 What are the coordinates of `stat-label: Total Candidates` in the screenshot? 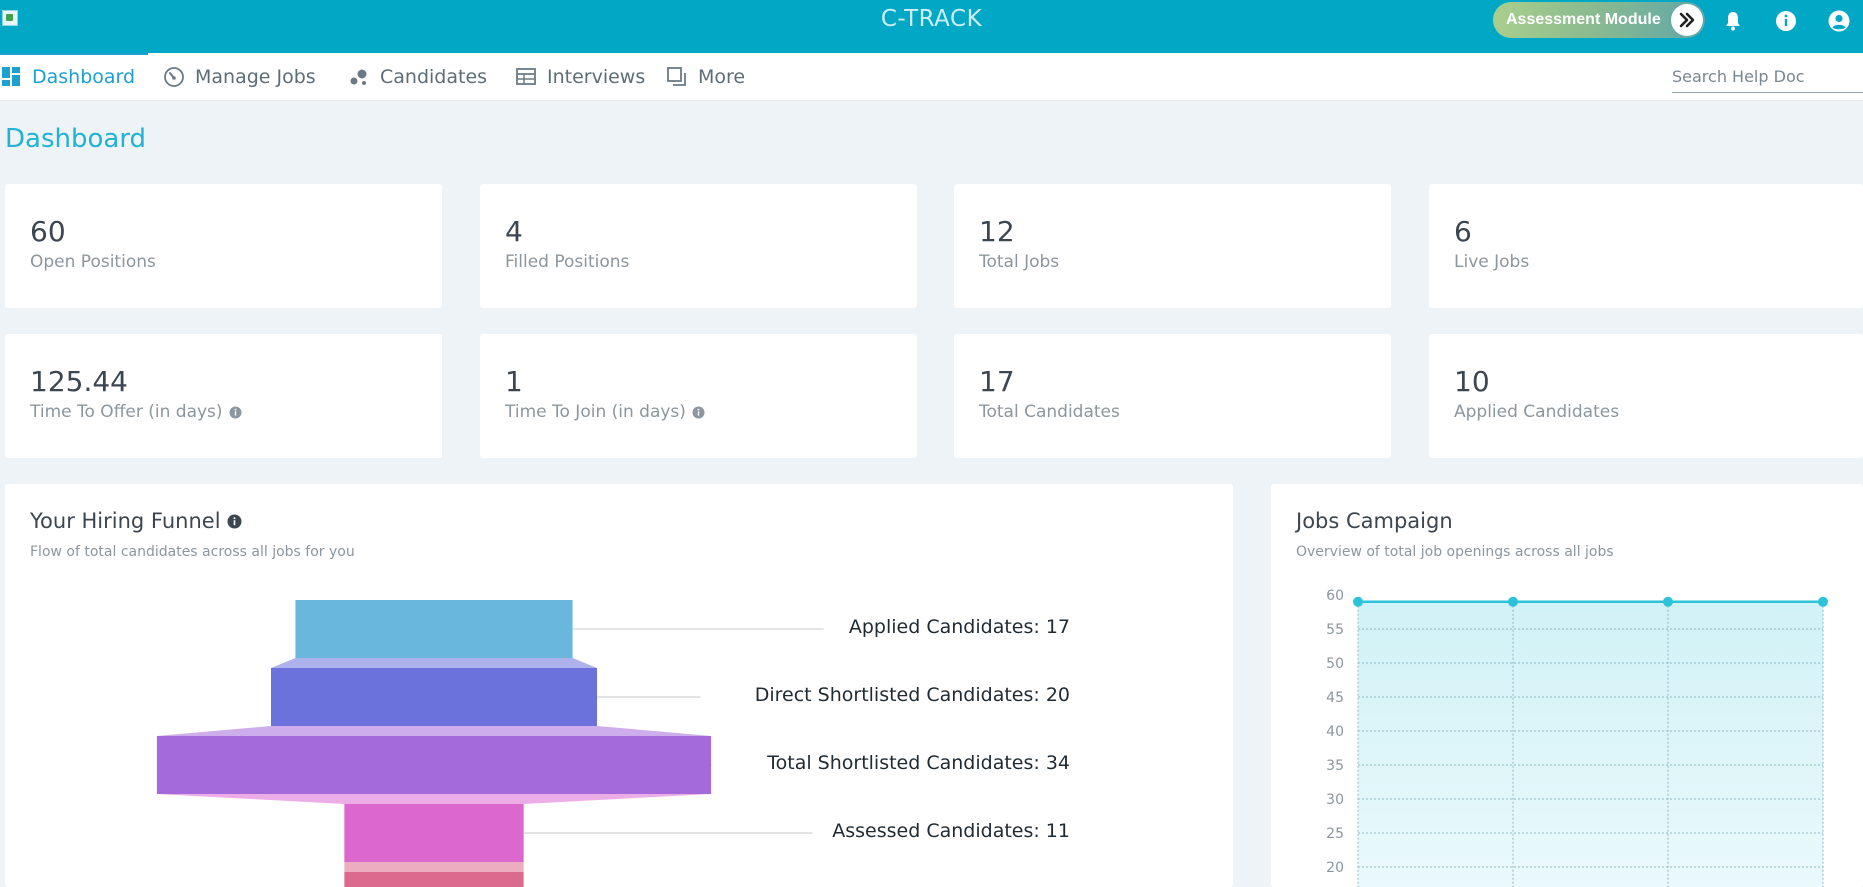 It's located at (1049, 412).